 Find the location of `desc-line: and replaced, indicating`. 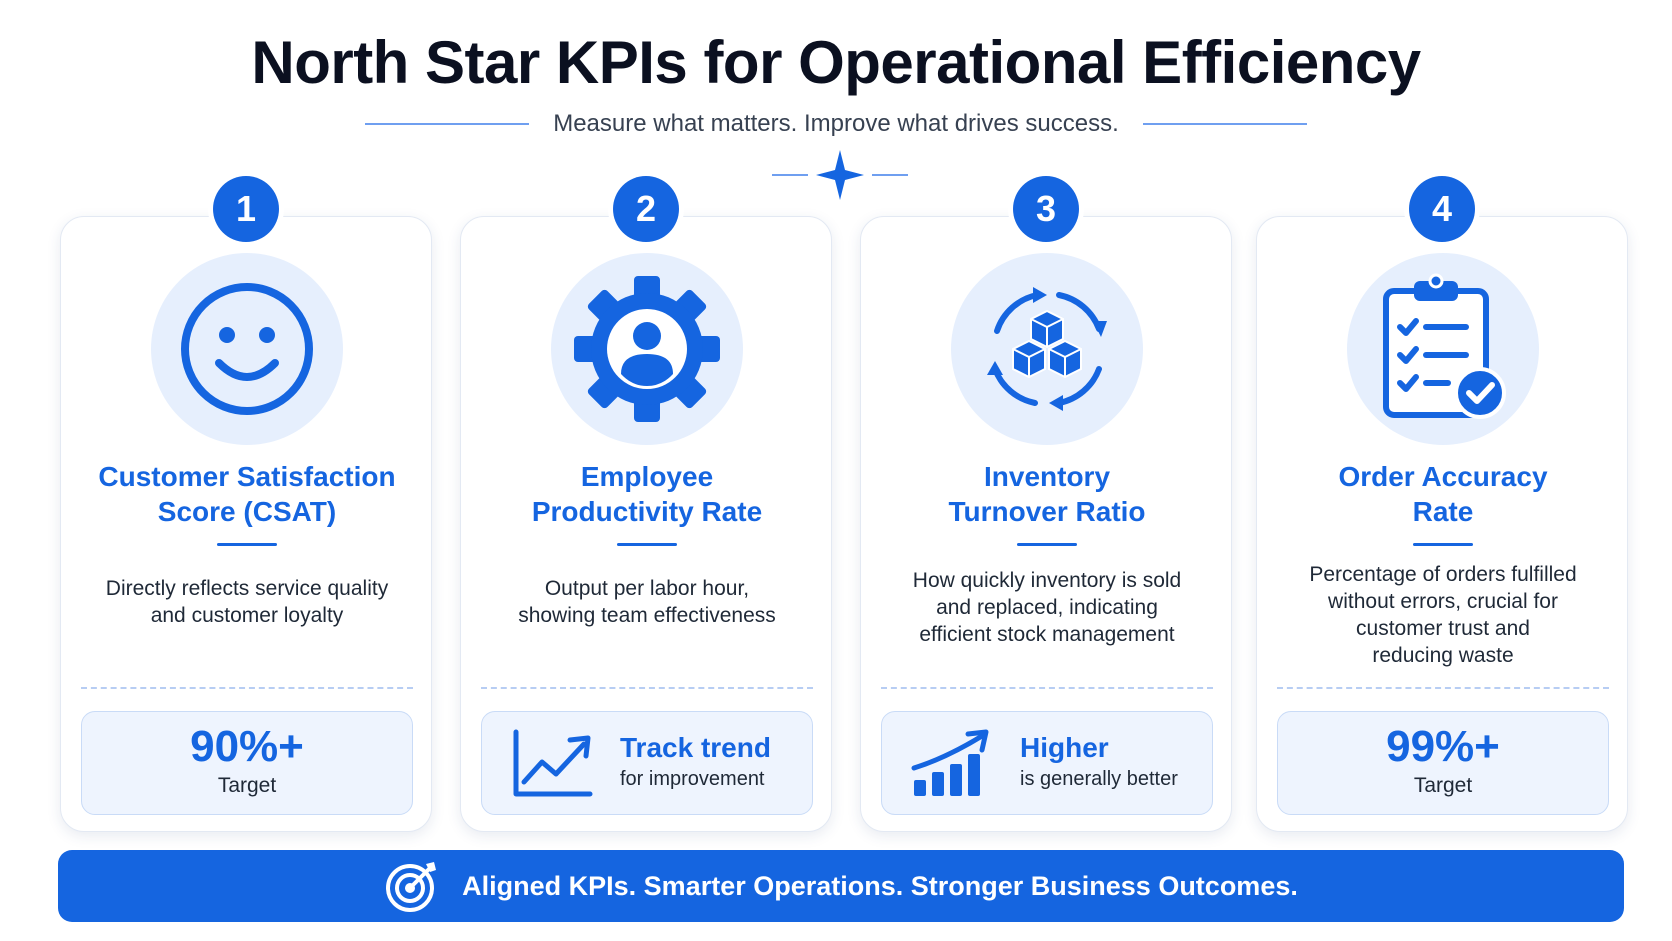

desc-line: and replaced, indicating is located at coordinates (1047, 607).